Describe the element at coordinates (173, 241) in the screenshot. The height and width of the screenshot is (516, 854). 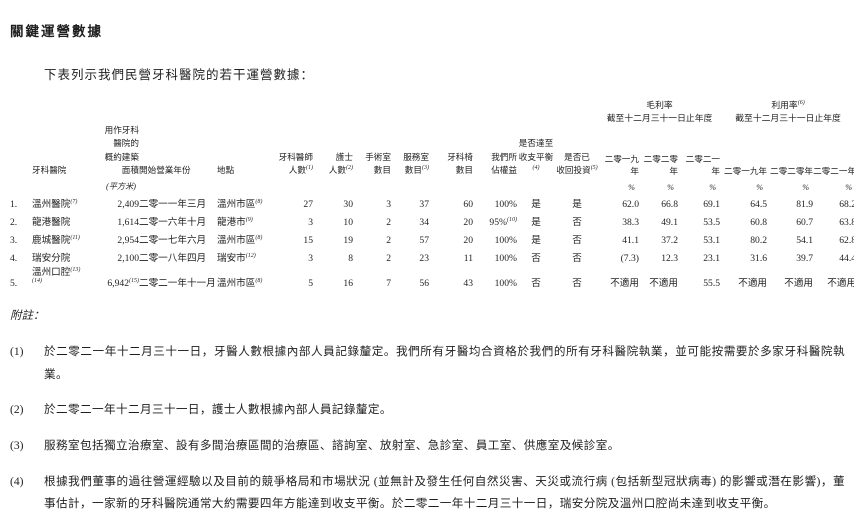
I see `cell-start-year: 二零一七年六月` at that location.